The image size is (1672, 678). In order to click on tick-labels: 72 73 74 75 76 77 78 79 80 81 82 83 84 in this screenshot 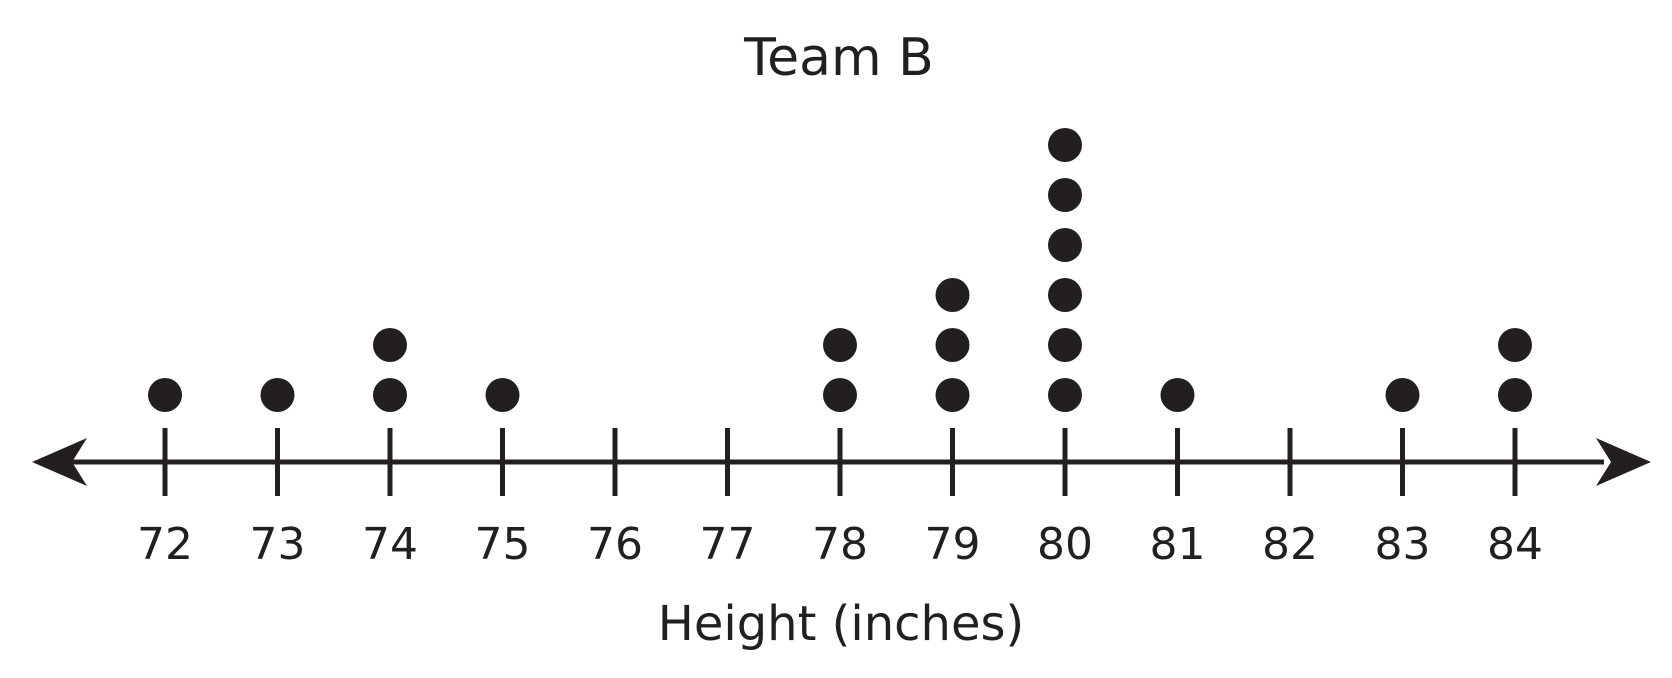, I will do `click(840, 544)`.